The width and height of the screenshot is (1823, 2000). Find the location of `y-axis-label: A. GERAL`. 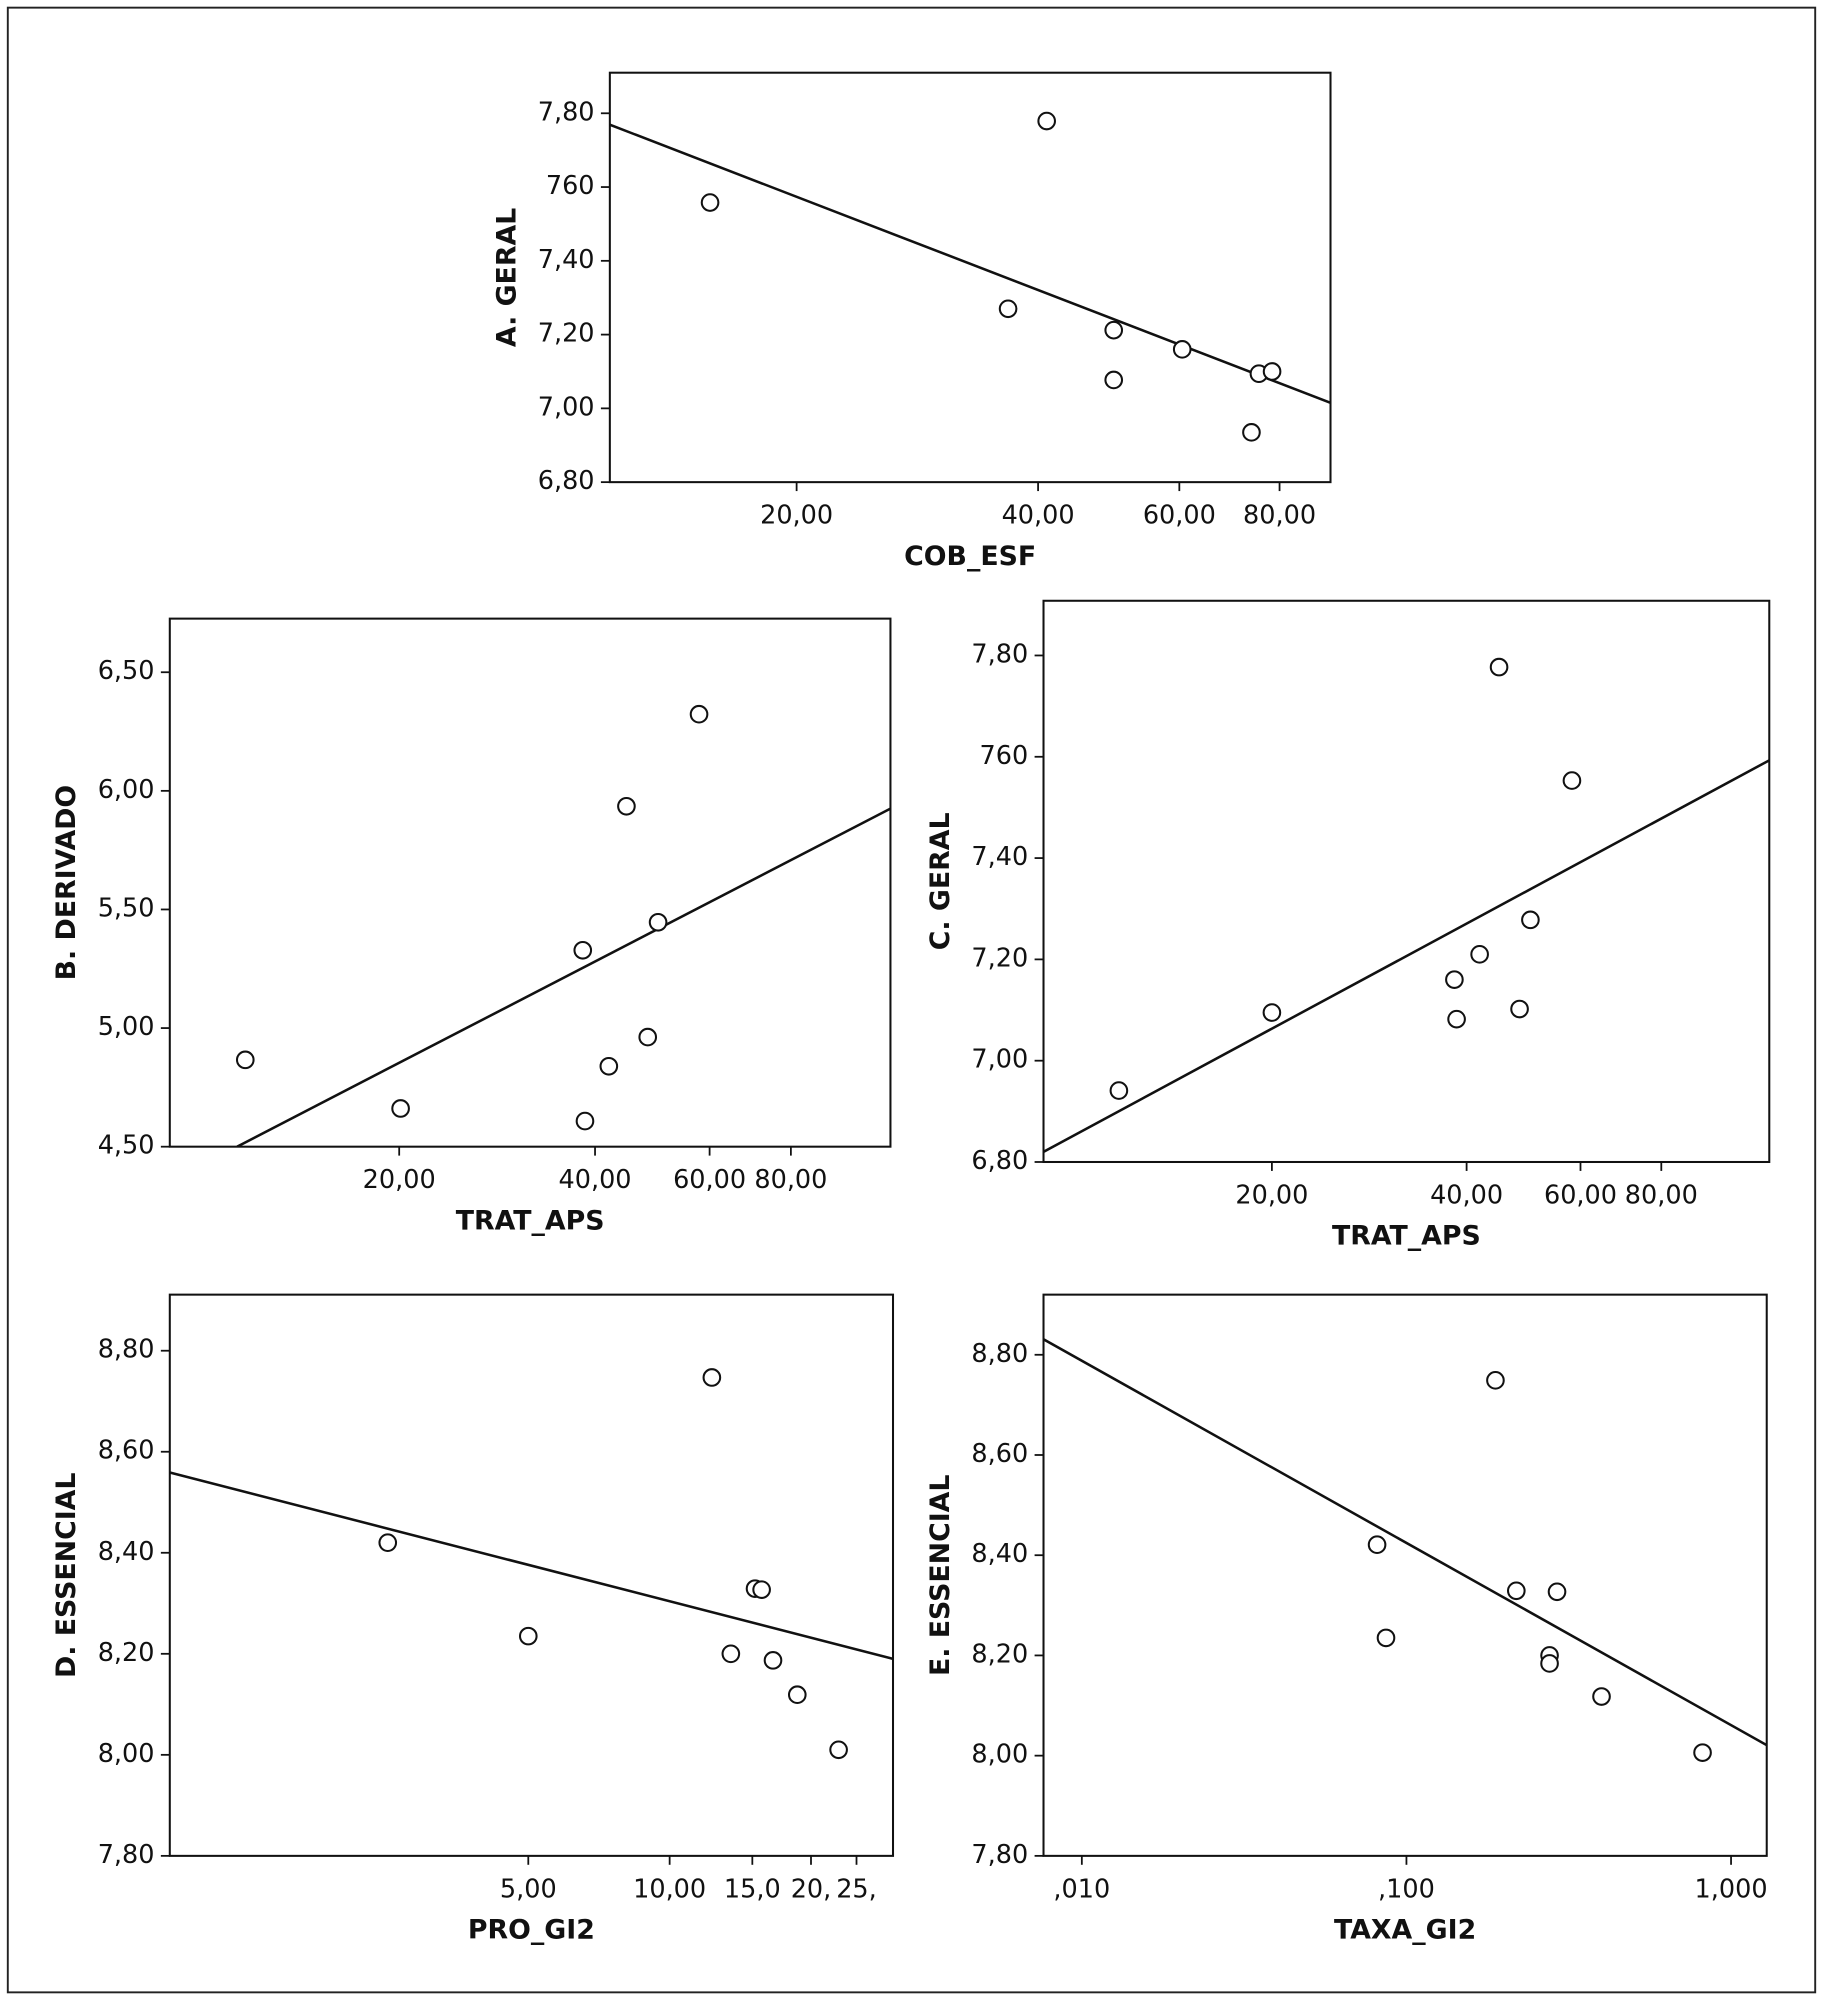

y-axis-label: A. GERAL is located at coordinates (506, 277).